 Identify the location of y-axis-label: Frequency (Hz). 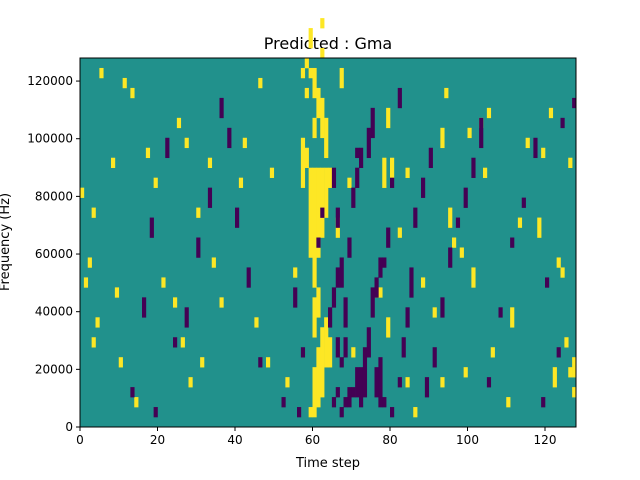
(6, 242).